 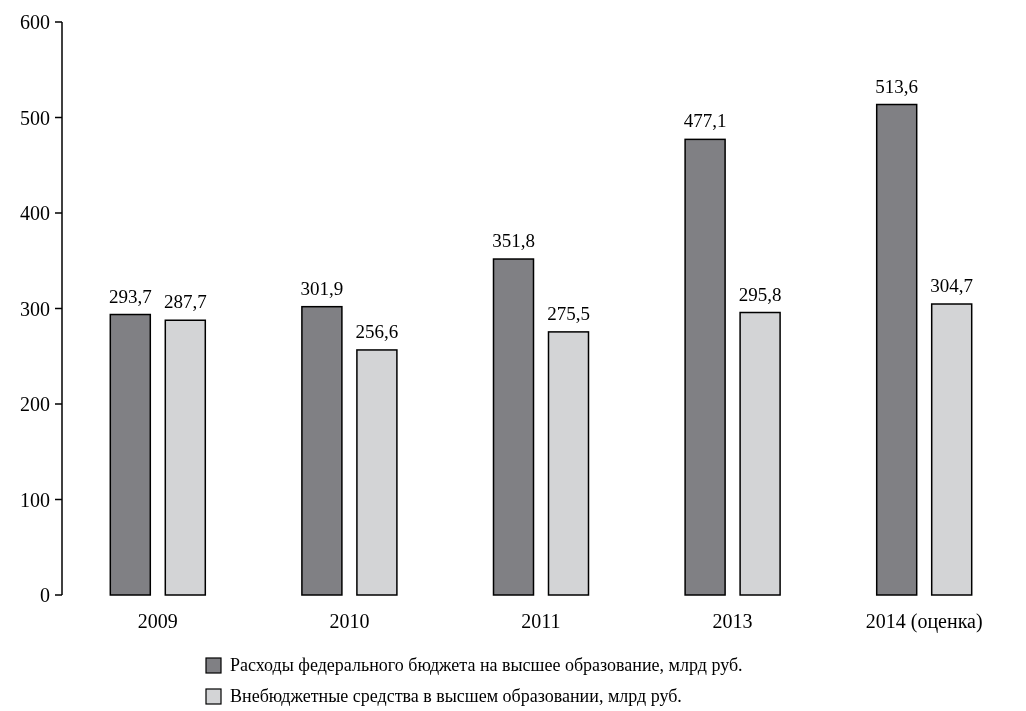 What do you see at coordinates (35, 404) in the screenshot?
I see `y-tick-label: 200` at bounding box center [35, 404].